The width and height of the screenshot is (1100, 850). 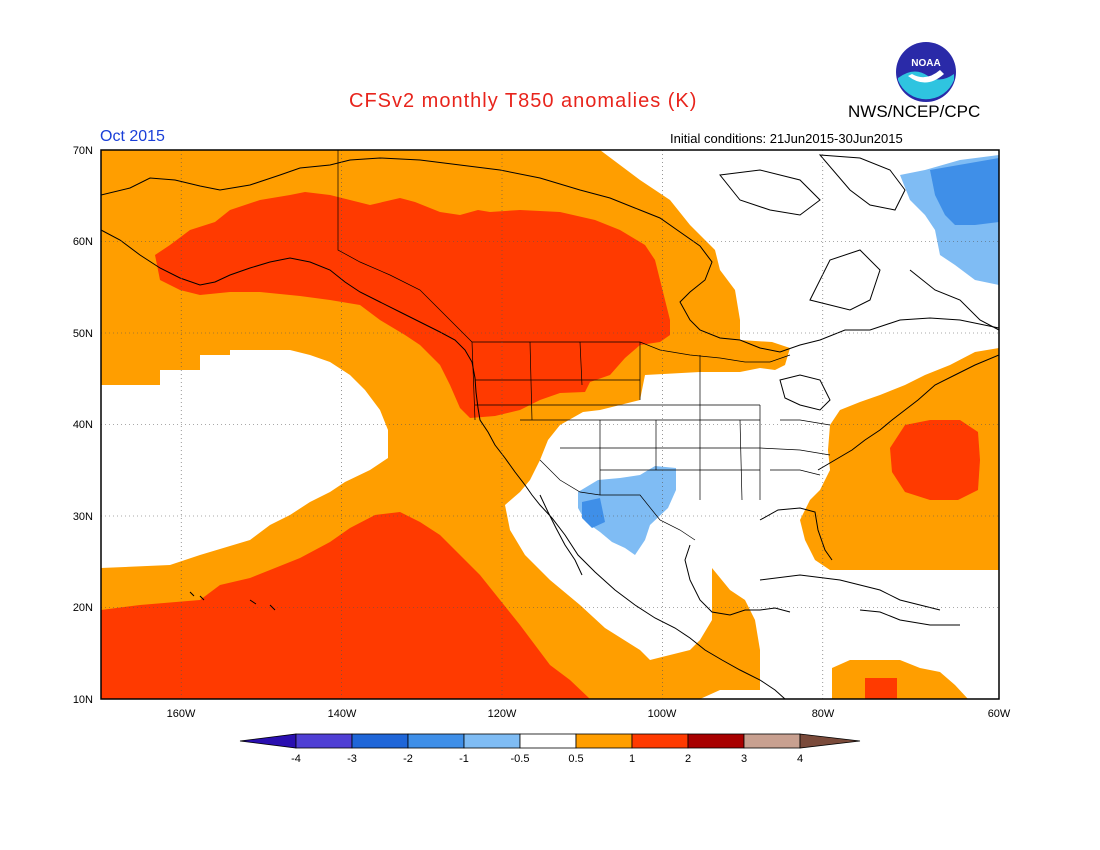 What do you see at coordinates (926, 72) in the screenshot?
I see `noaa-logo-icon: NOAA` at bounding box center [926, 72].